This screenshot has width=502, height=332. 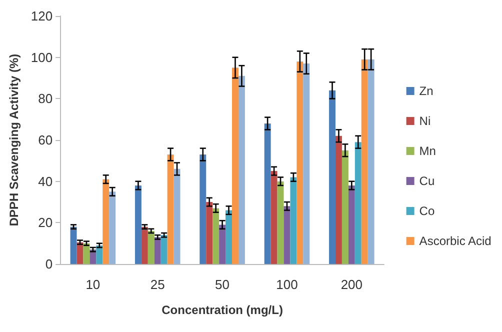 I want to click on x-tick-label: 10, so click(x=93, y=284).